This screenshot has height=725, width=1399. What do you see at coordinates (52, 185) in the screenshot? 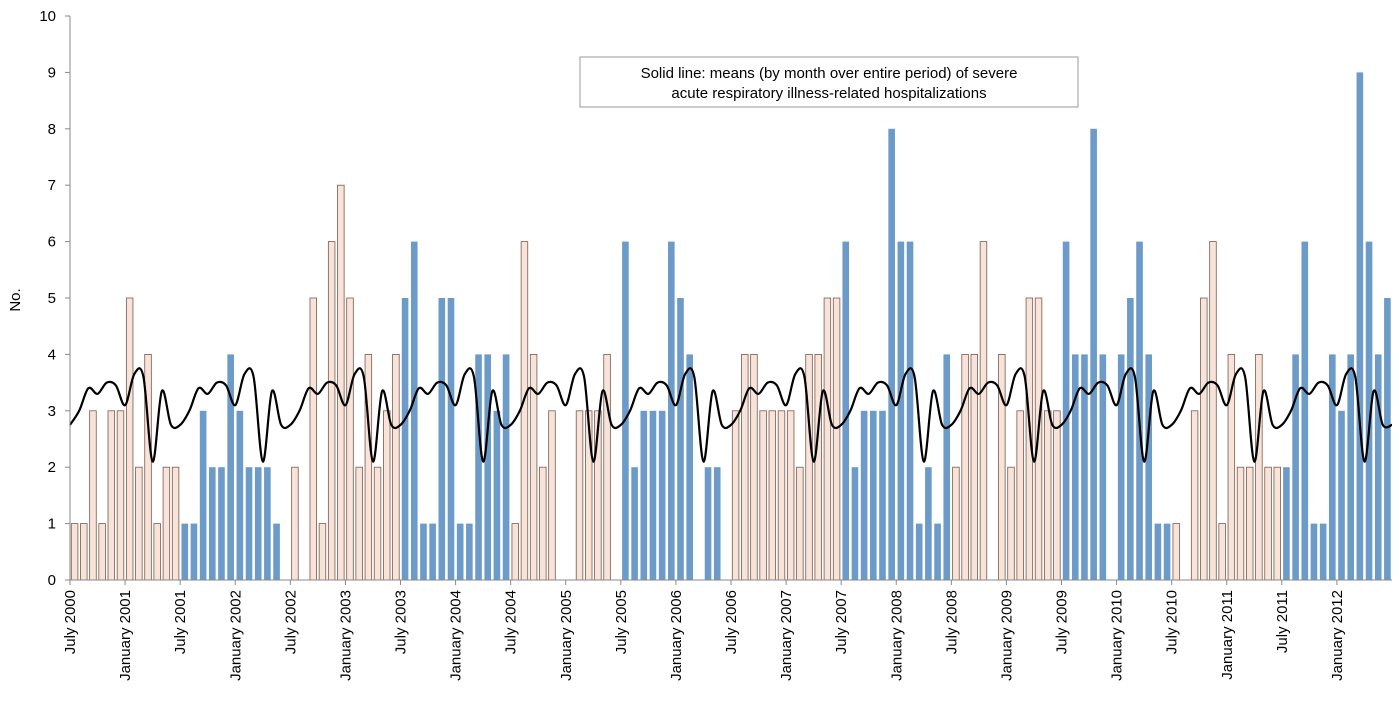
I see `y-tick-label: 7` at bounding box center [52, 185].